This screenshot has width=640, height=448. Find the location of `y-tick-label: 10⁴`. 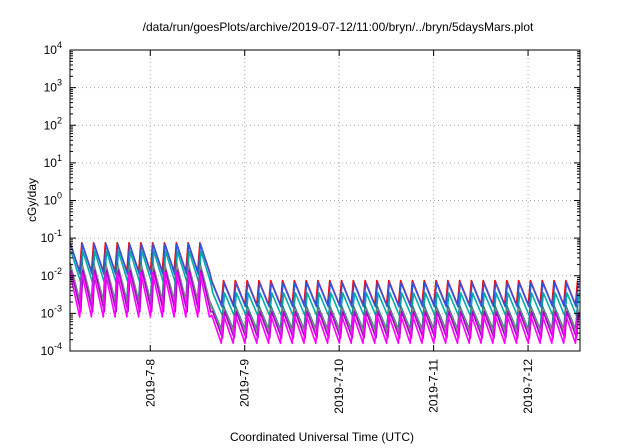

y-tick-label: 10⁴ is located at coordinates (53, 48).